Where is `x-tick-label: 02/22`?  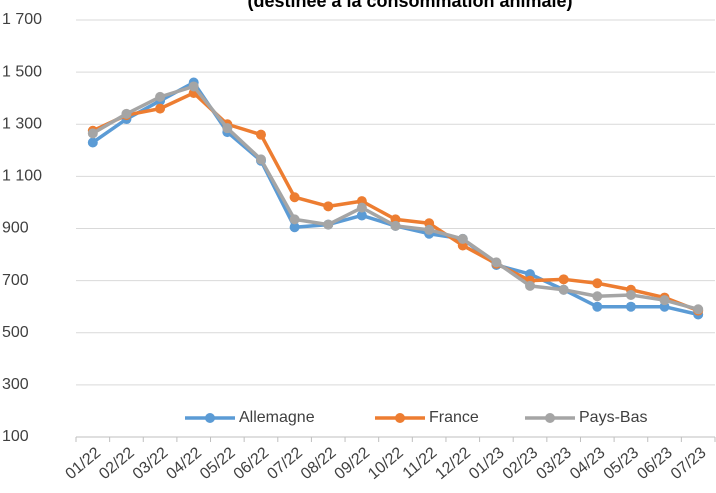
x-tick-label: 02/22 is located at coordinates (117, 463).